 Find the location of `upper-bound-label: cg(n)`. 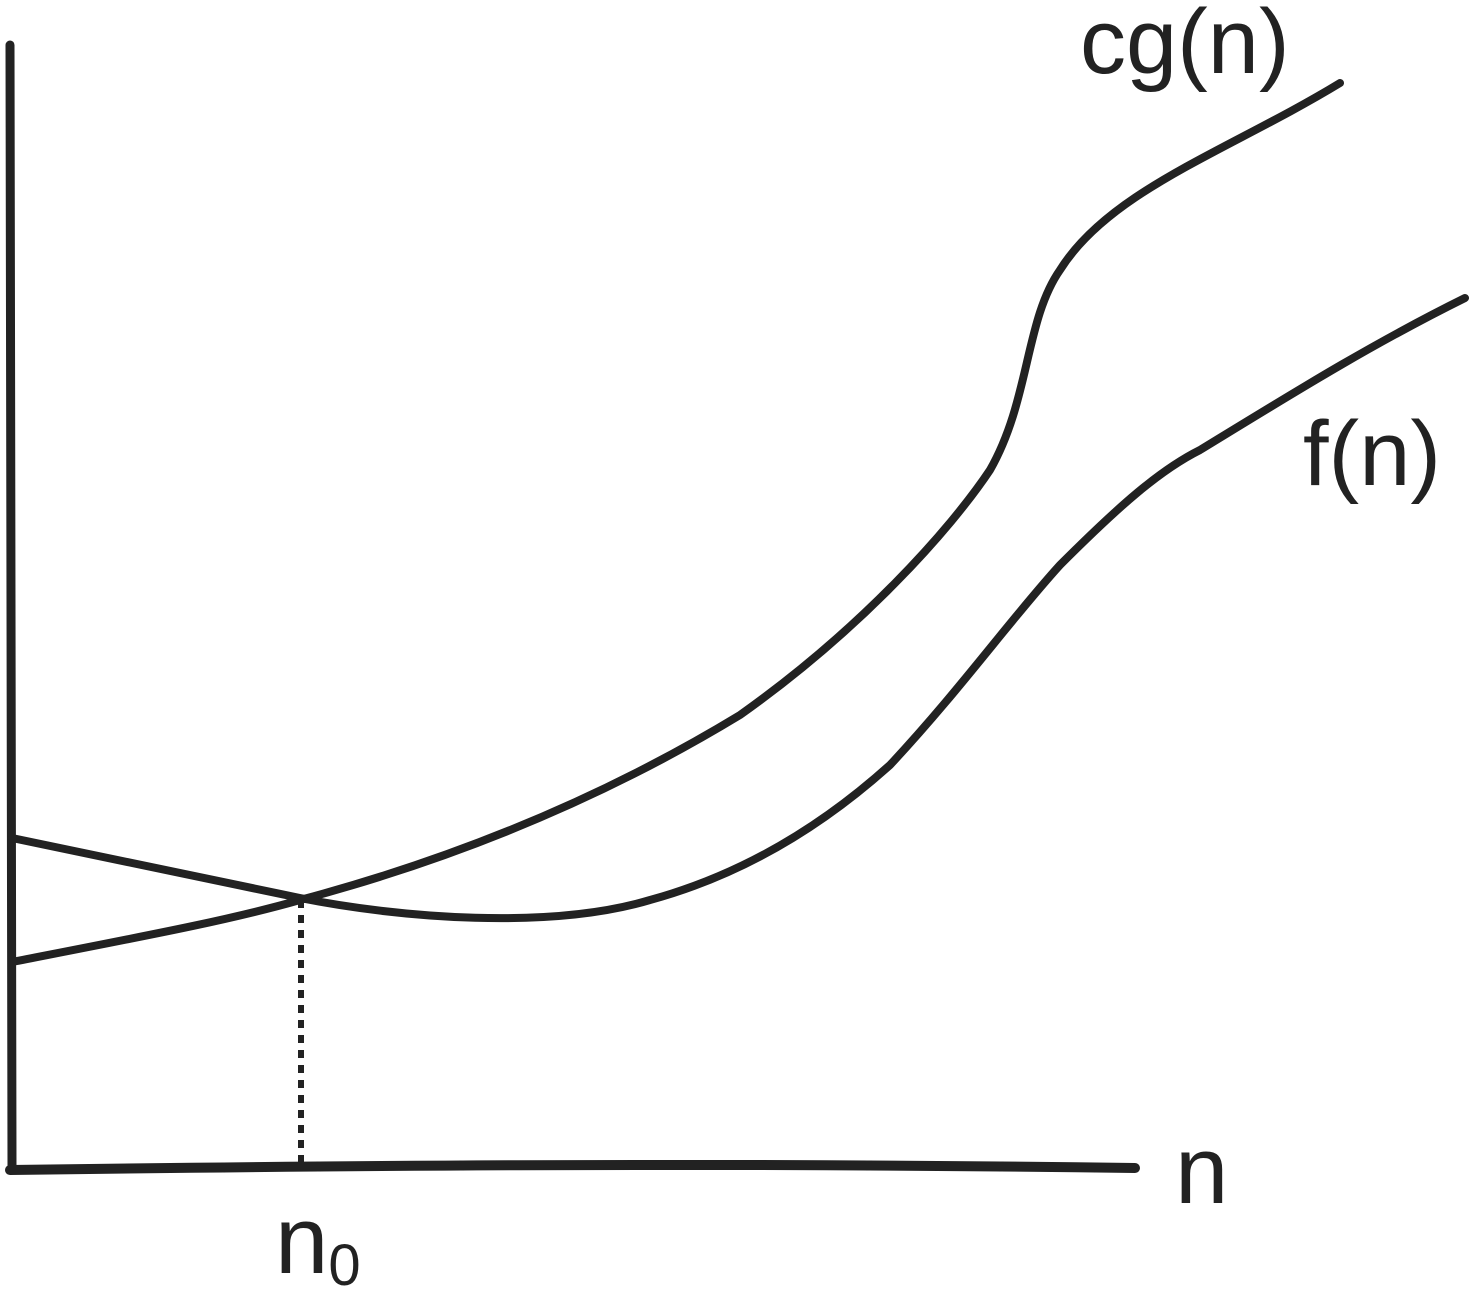

upper-bound-label: cg(n) is located at coordinates (1185, 46).